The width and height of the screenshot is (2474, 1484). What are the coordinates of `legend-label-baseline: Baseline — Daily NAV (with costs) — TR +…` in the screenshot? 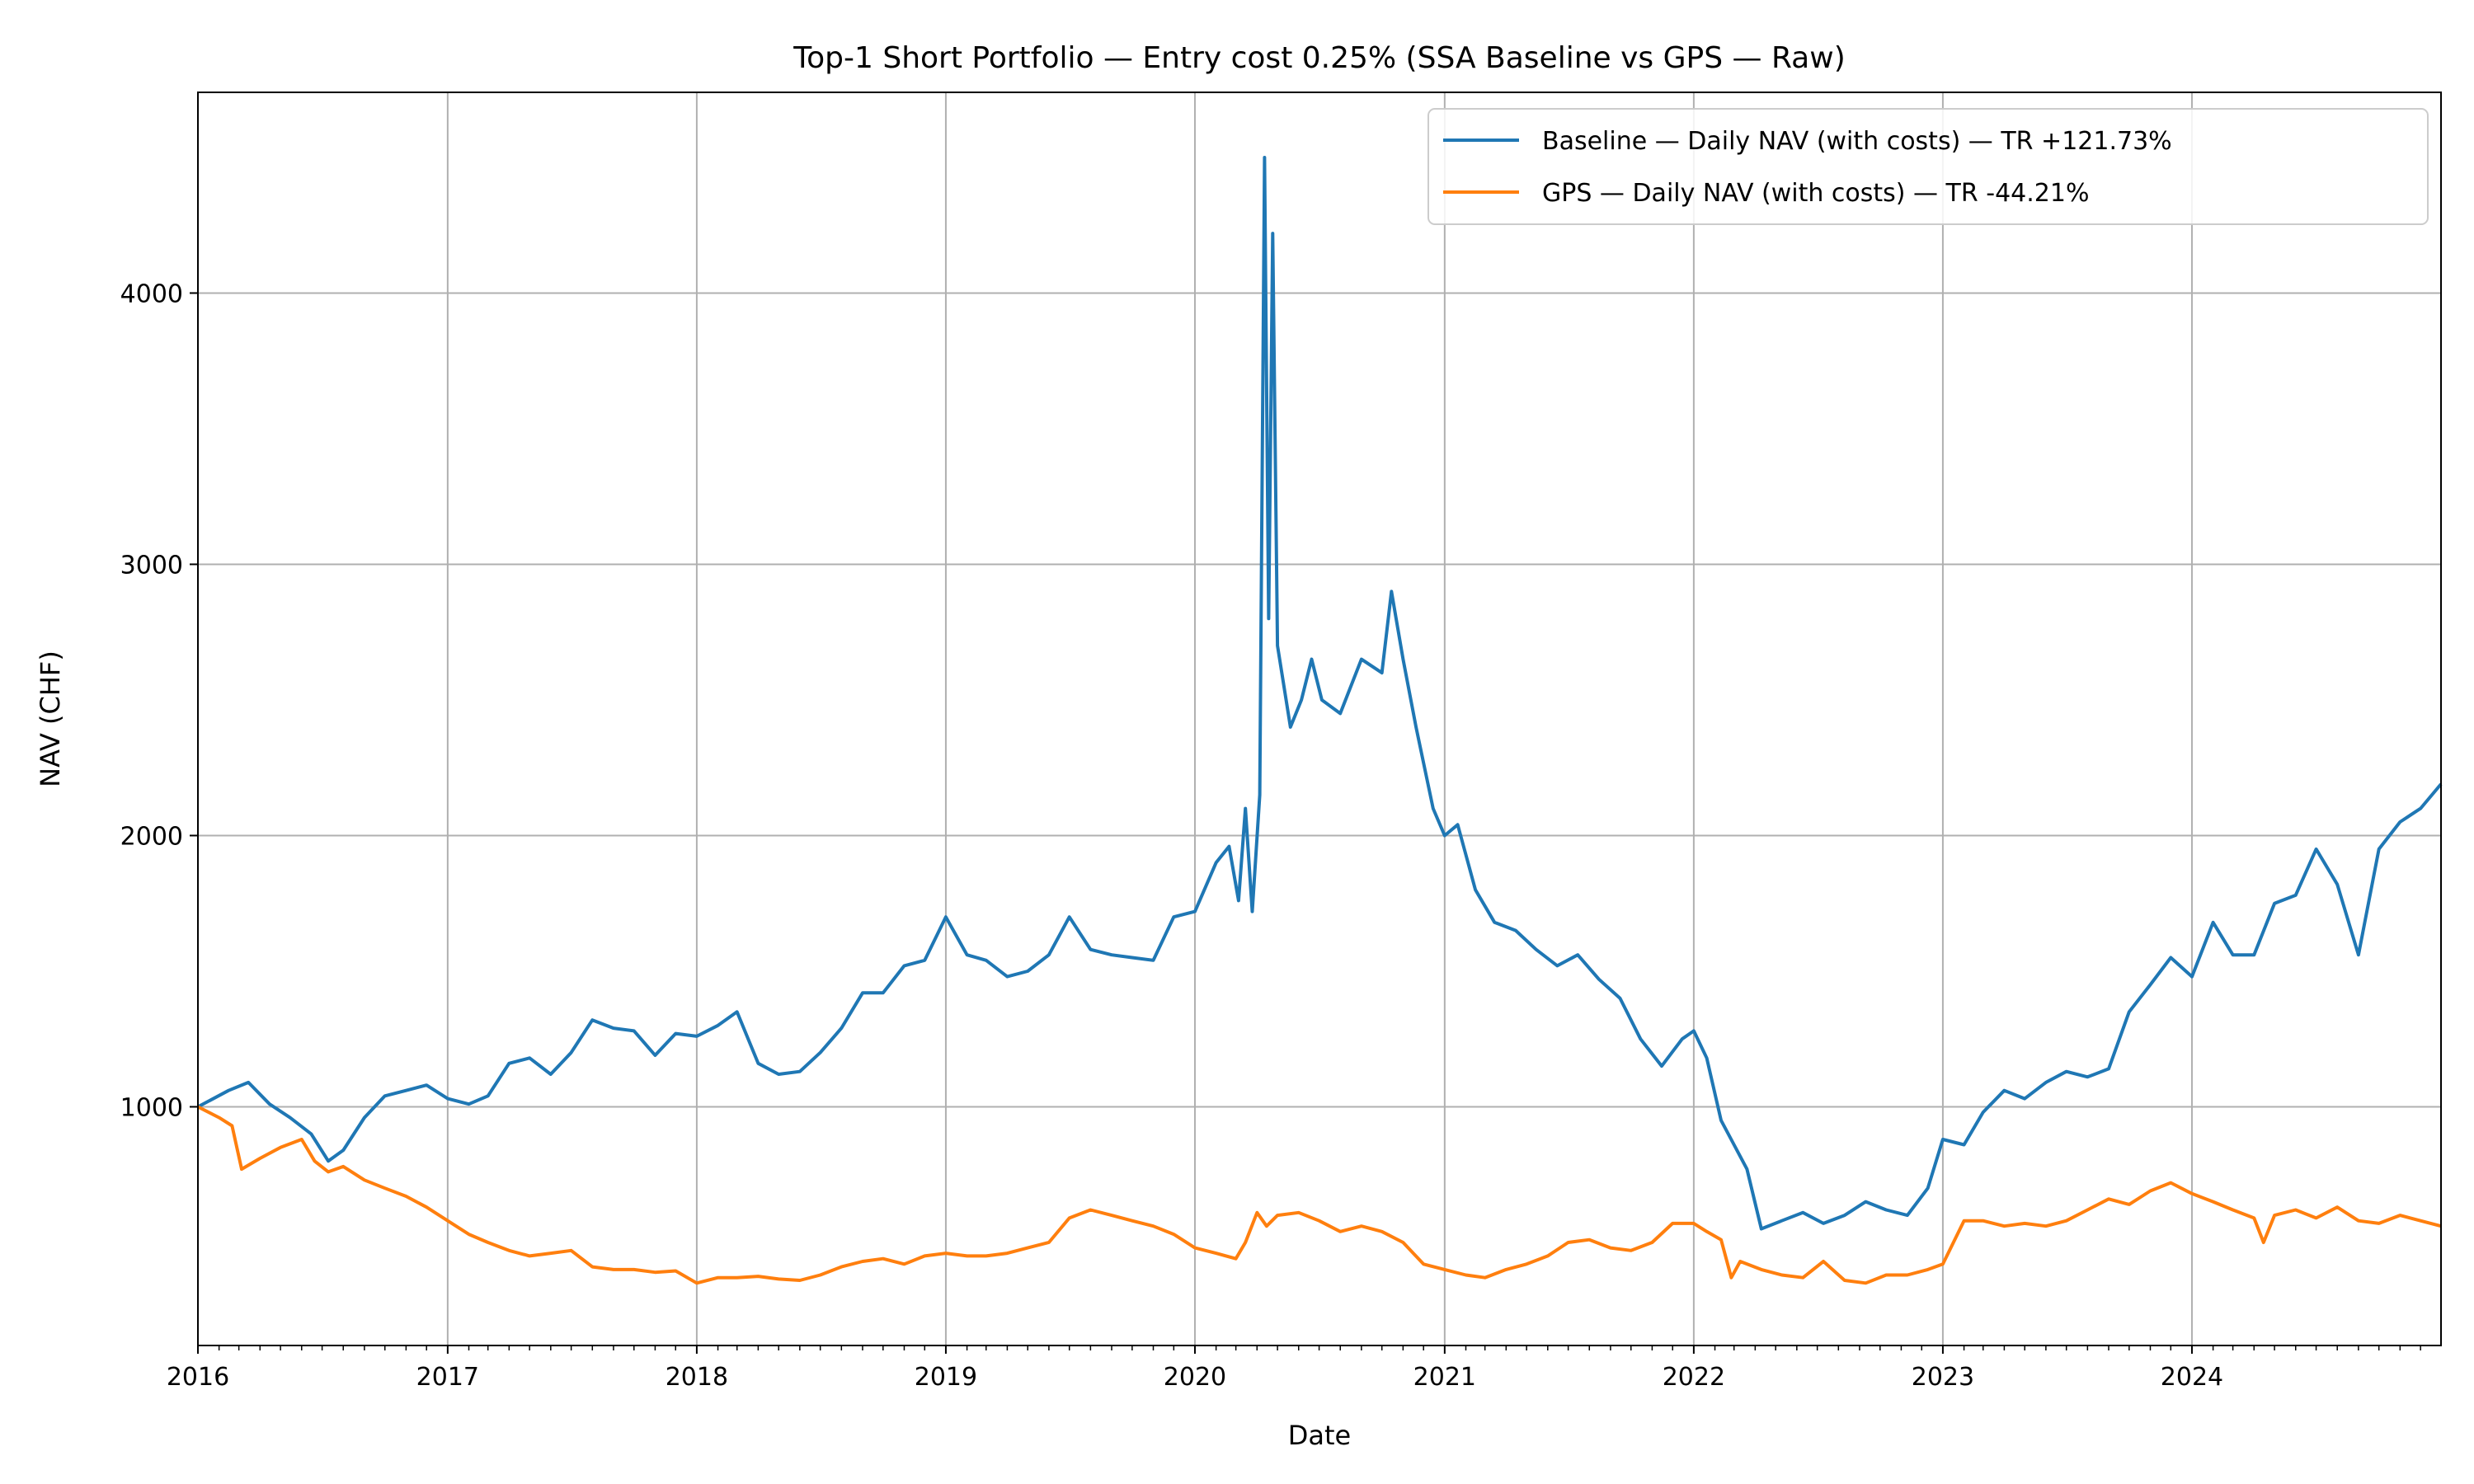 It's located at (1857, 141).